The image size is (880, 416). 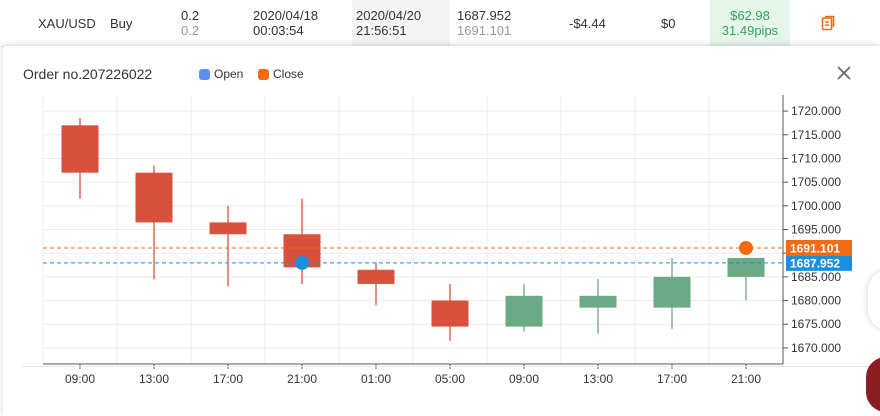 I want to click on close-price-label-bg, so click(x=819, y=247).